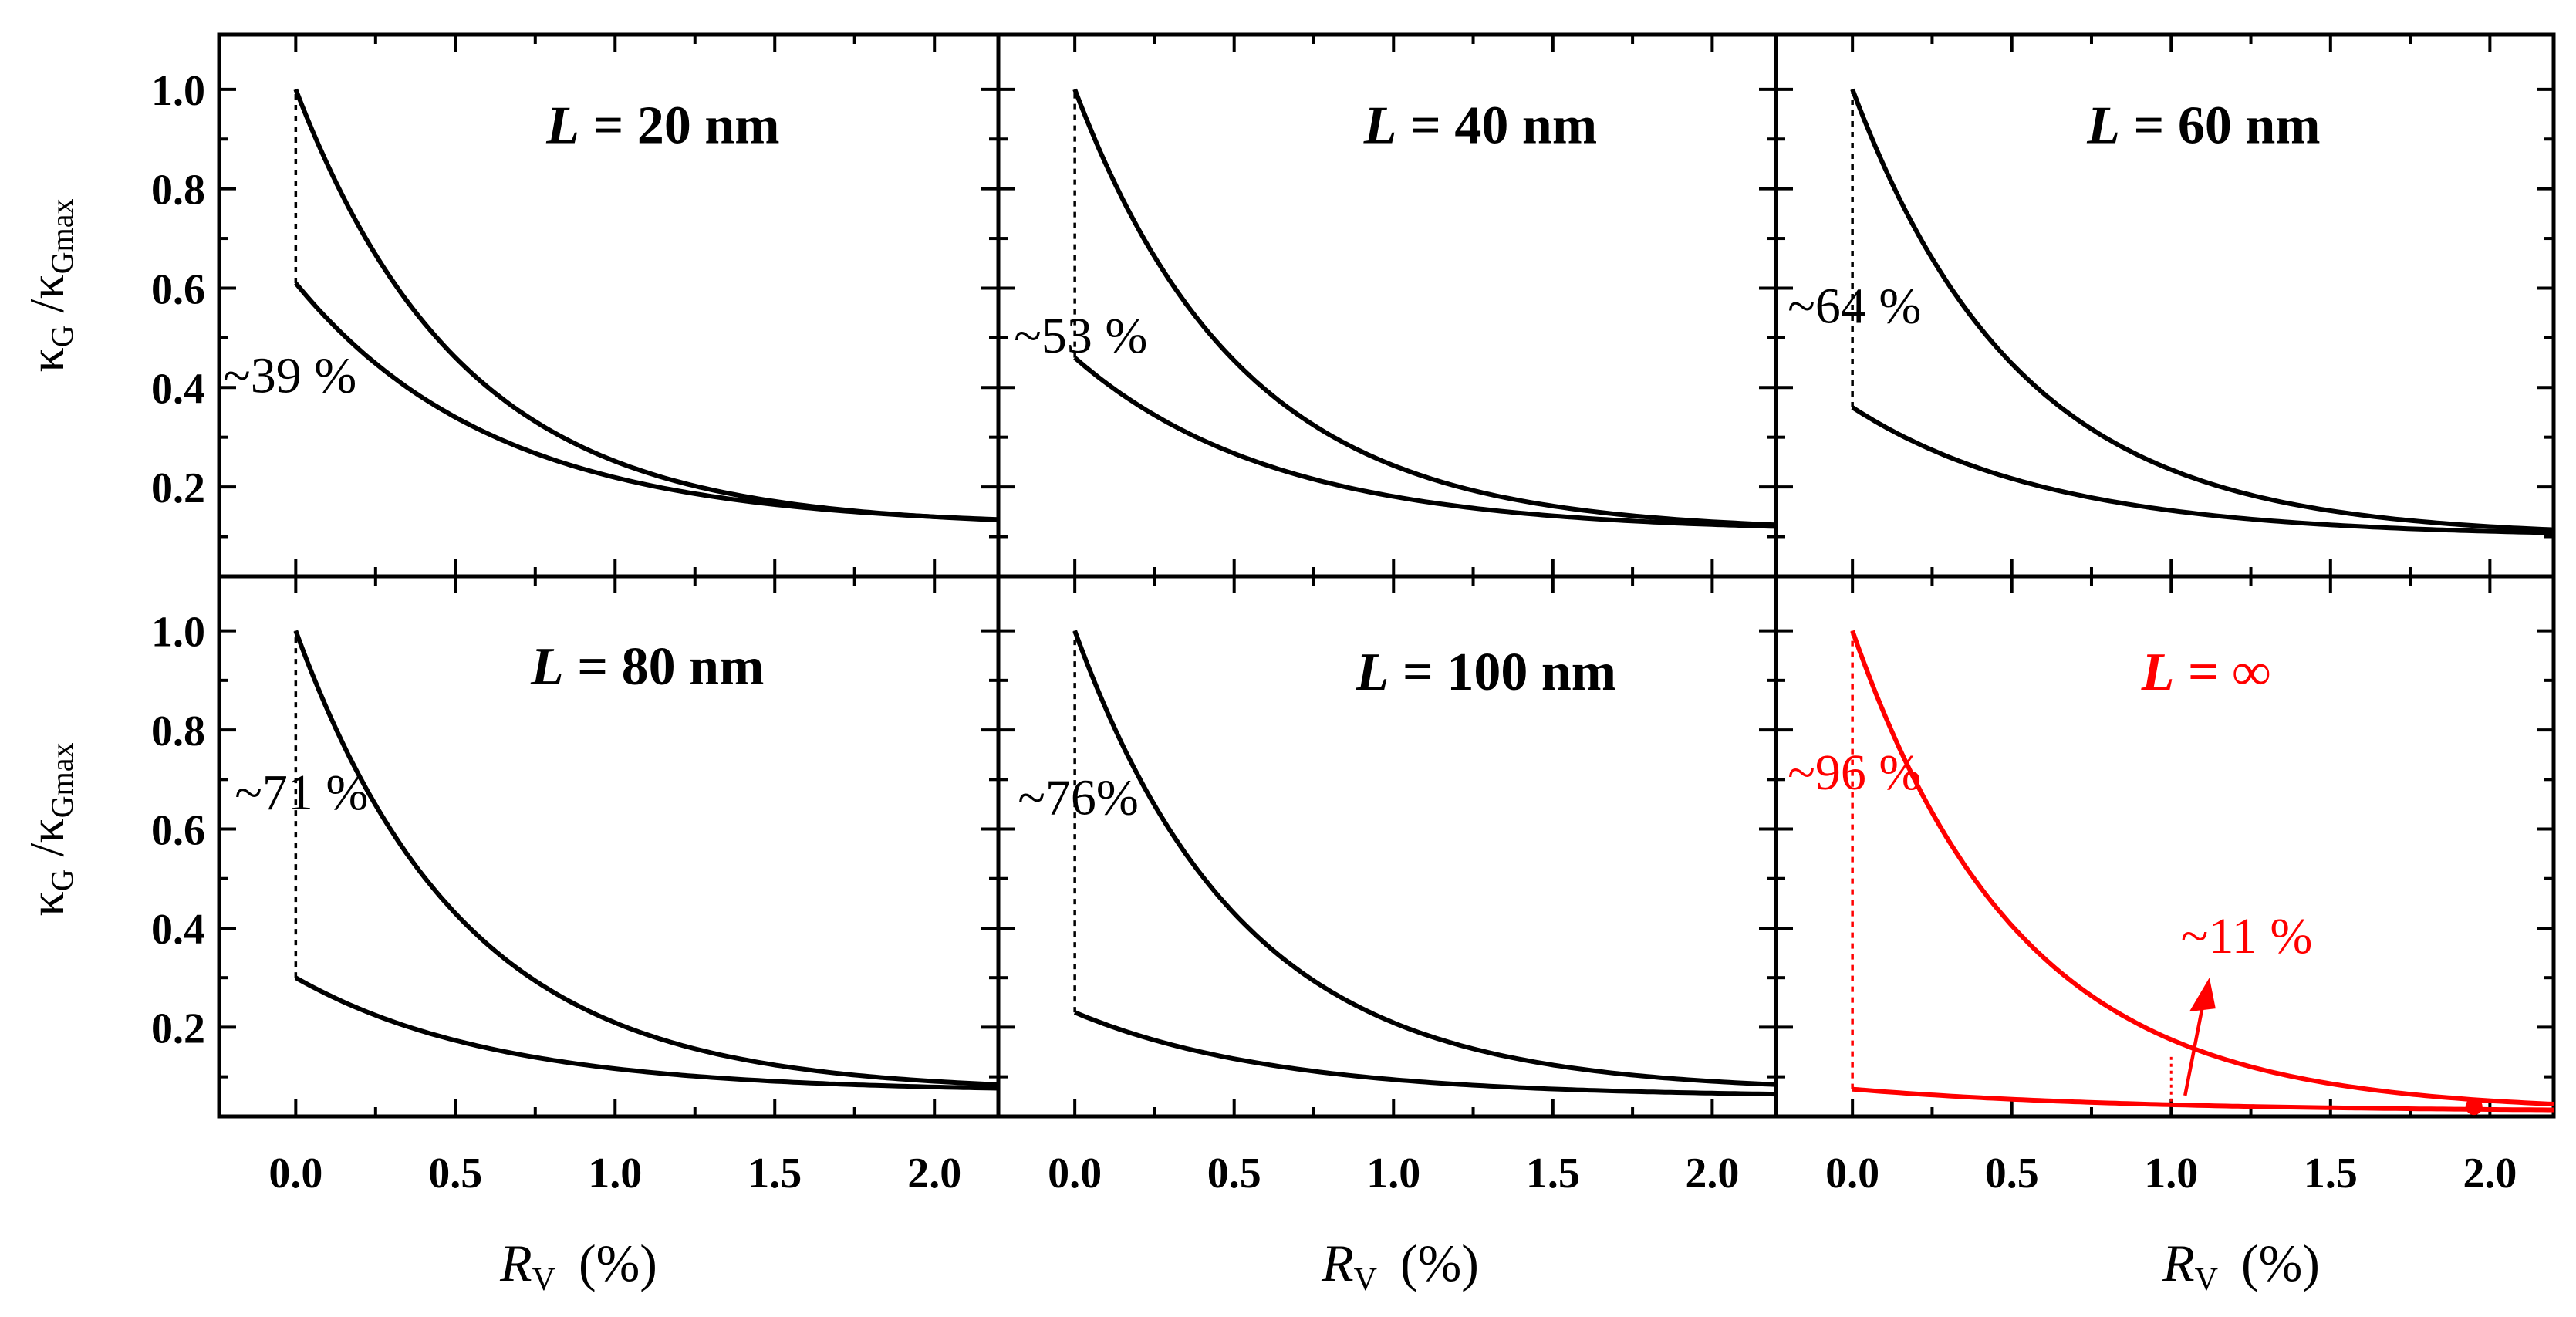  What do you see at coordinates (2195, 1045) in the screenshot?
I see `arrow-shaft` at bounding box center [2195, 1045].